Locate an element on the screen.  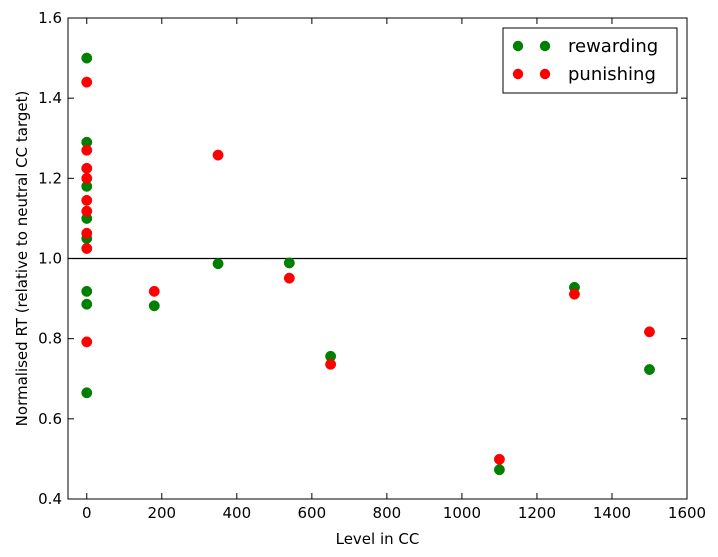
legend-label-punishing: punishing is located at coordinates (612, 74).